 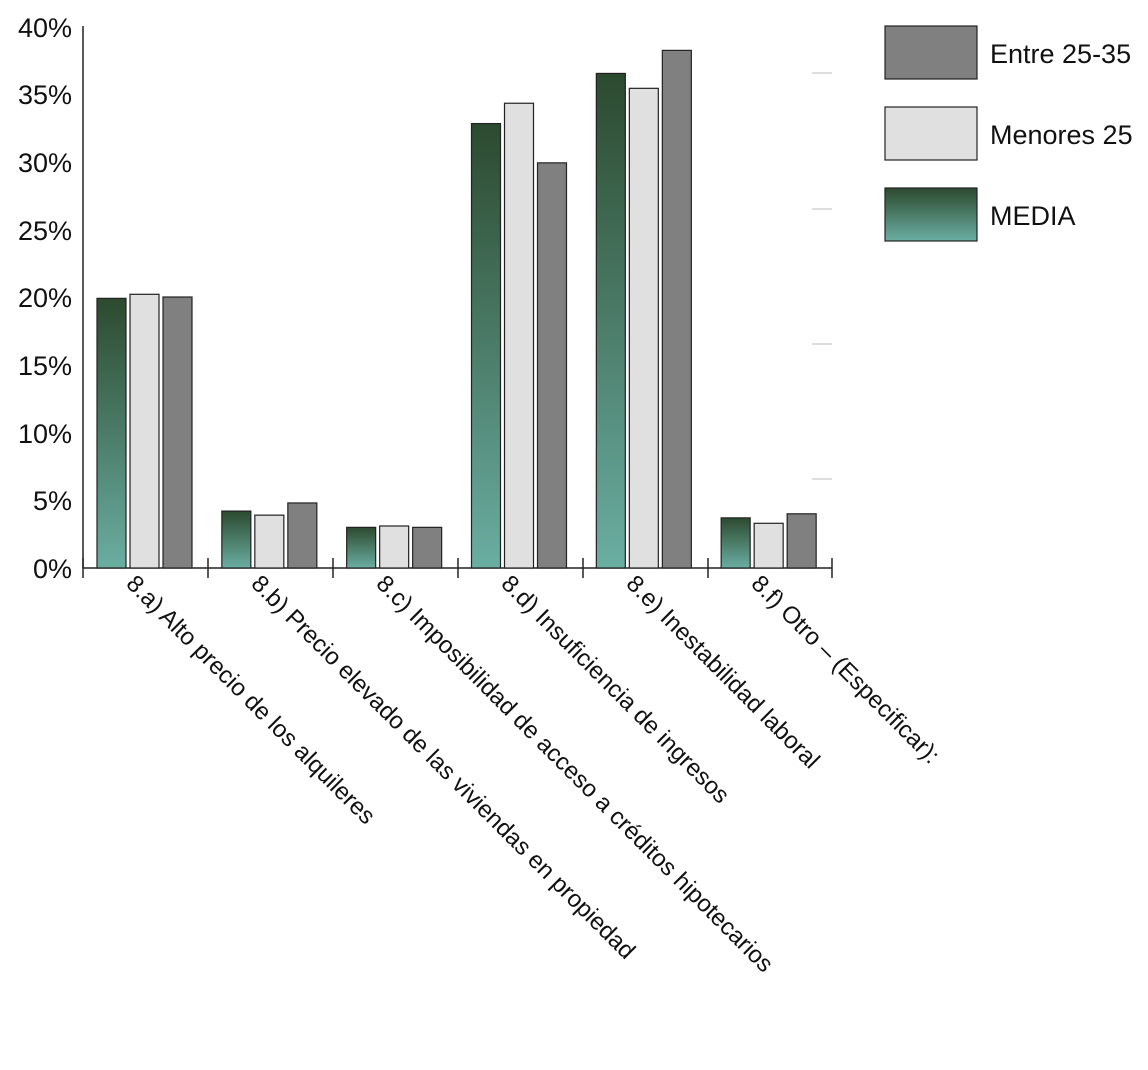 I want to click on legend-label: Menores 25, so click(x=1061, y=135).